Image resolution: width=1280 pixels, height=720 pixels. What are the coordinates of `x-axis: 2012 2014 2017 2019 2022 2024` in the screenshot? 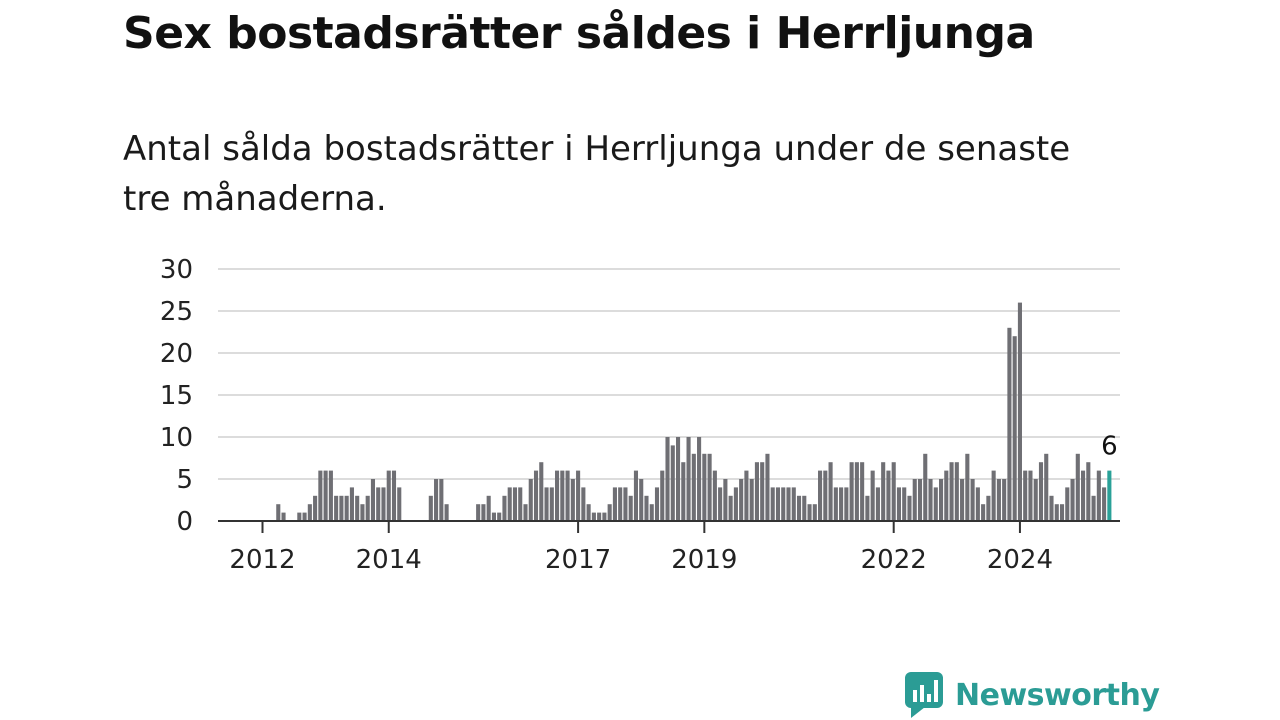 It's located at (669, 547).